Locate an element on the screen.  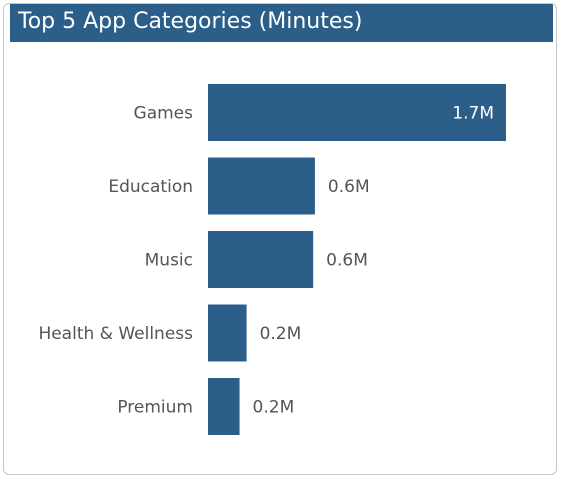
bar-group: Premium 0.2M is located at coordinates (205, 406).